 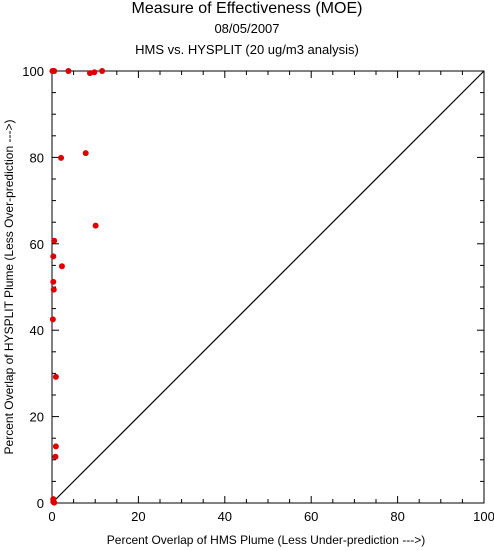 What do you see at coordinates (37, 330) in the screenshot?
I see `y-tick-label: 40` at bounding box center [37, 330].